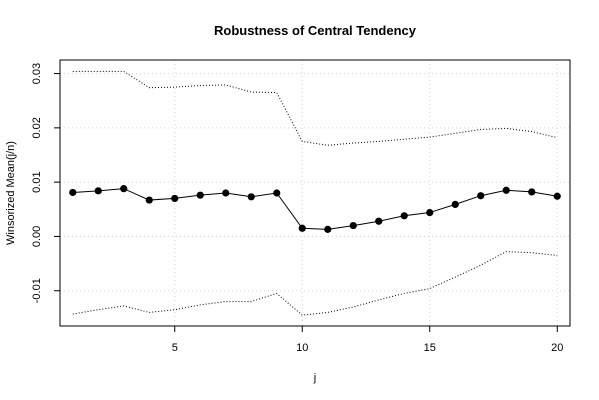 This screenshot has height=400, width=599. Describe the element at coordinates (37, 127) in the screenshot. I see `y-tick-label-3: 0.02` at that location.